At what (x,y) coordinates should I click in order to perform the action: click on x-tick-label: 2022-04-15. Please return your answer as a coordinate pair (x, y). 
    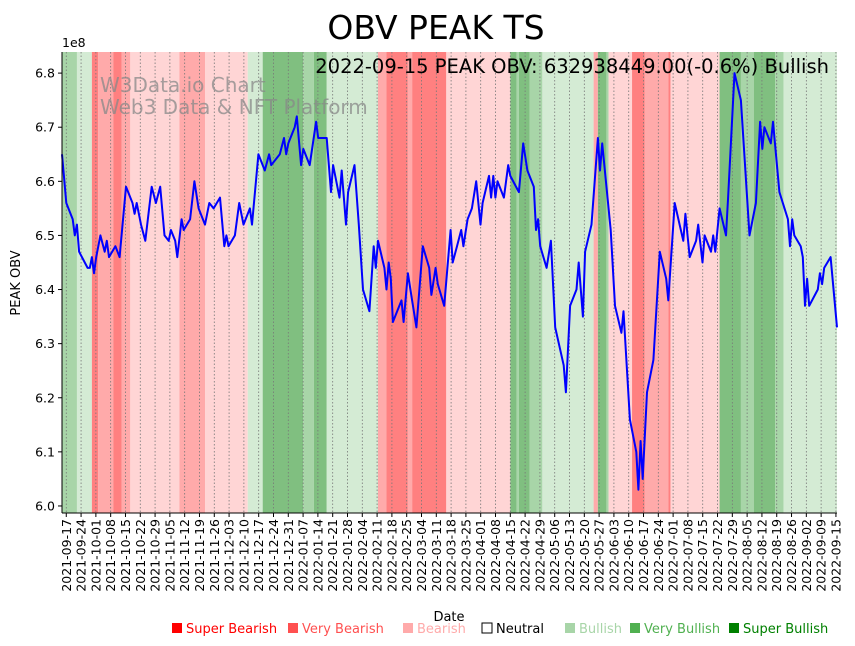
    Looking at the image, I should click on (510, 555).